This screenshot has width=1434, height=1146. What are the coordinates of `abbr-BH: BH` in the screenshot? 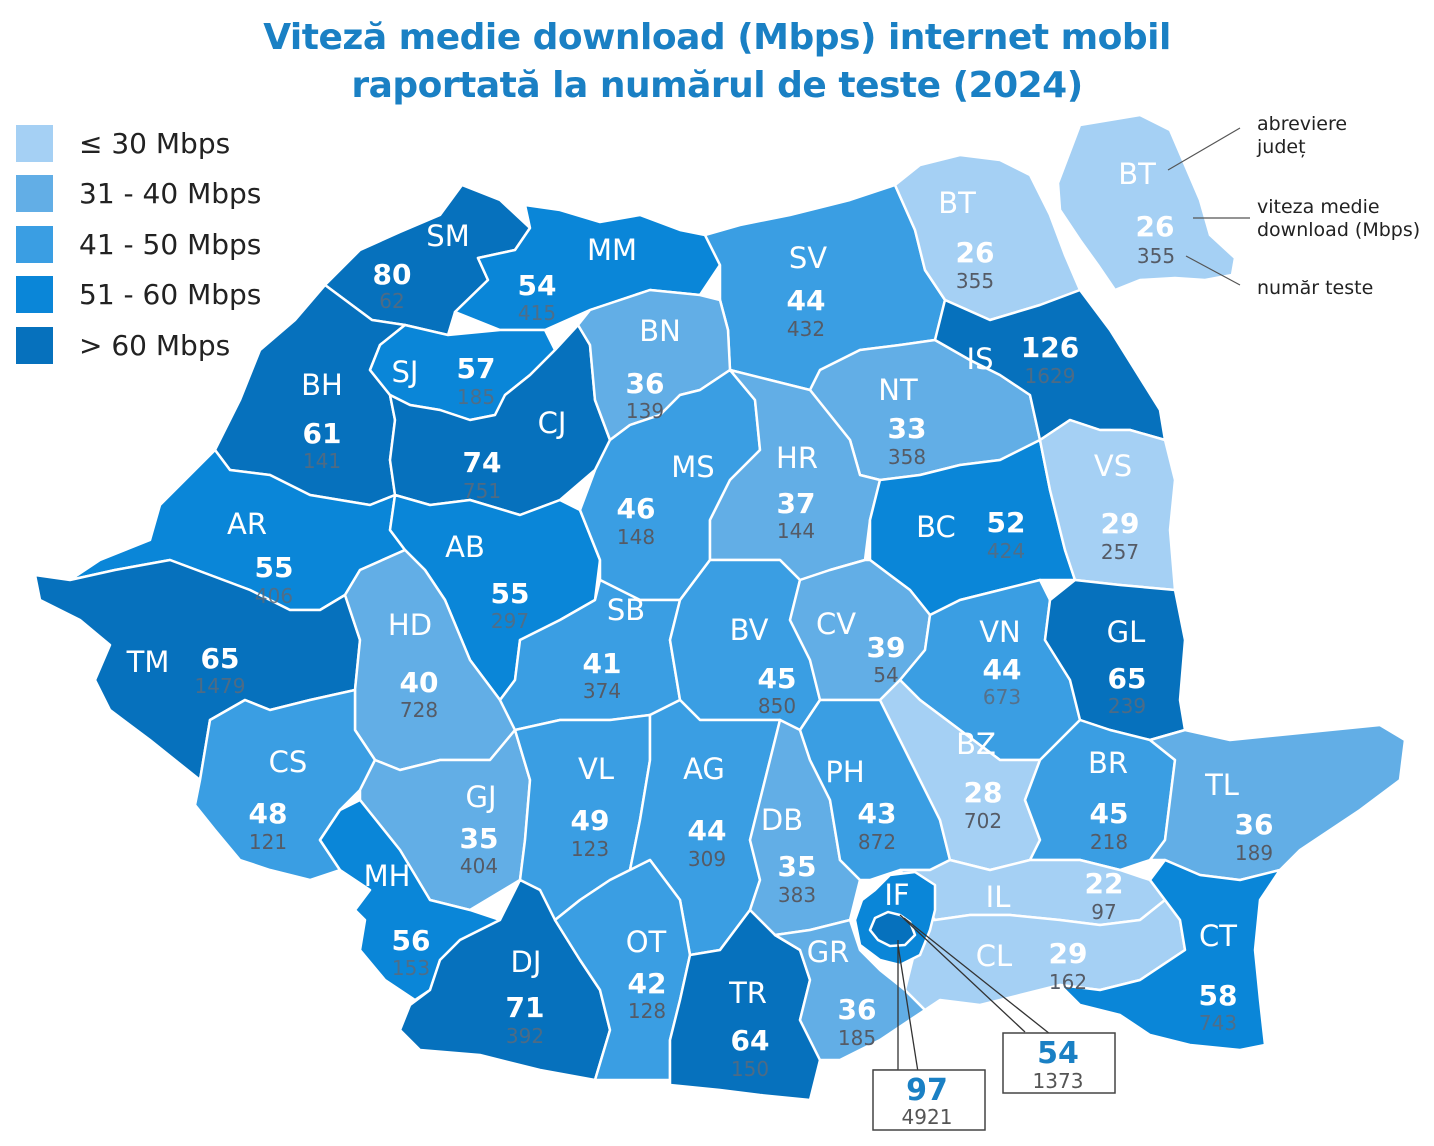 It's located at (322, 385).